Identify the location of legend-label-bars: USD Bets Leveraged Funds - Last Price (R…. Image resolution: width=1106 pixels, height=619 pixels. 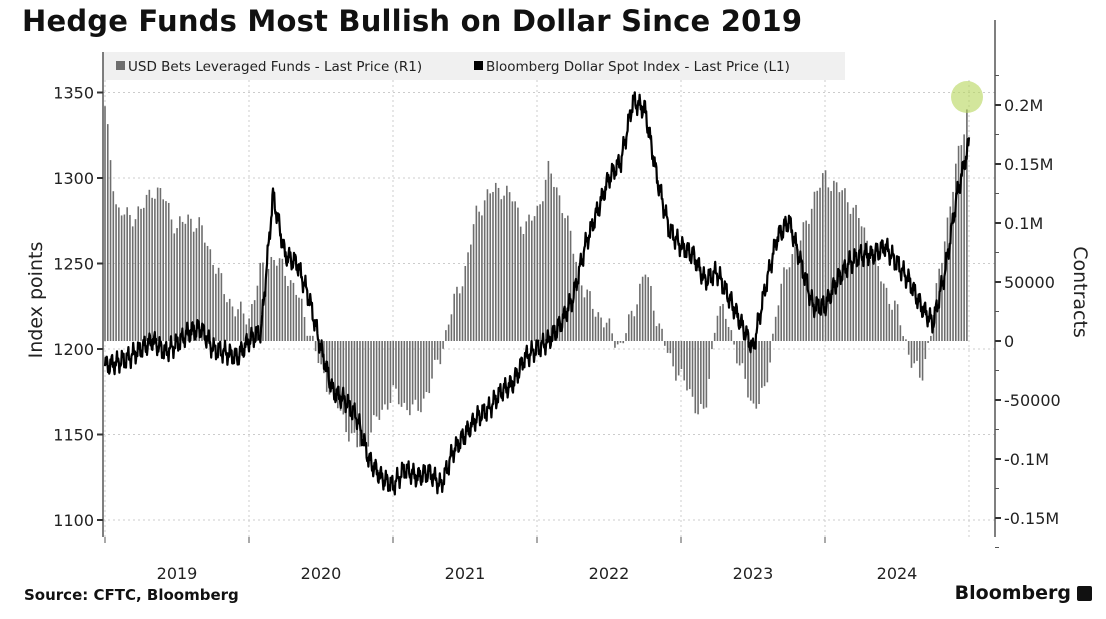
(275, 67).